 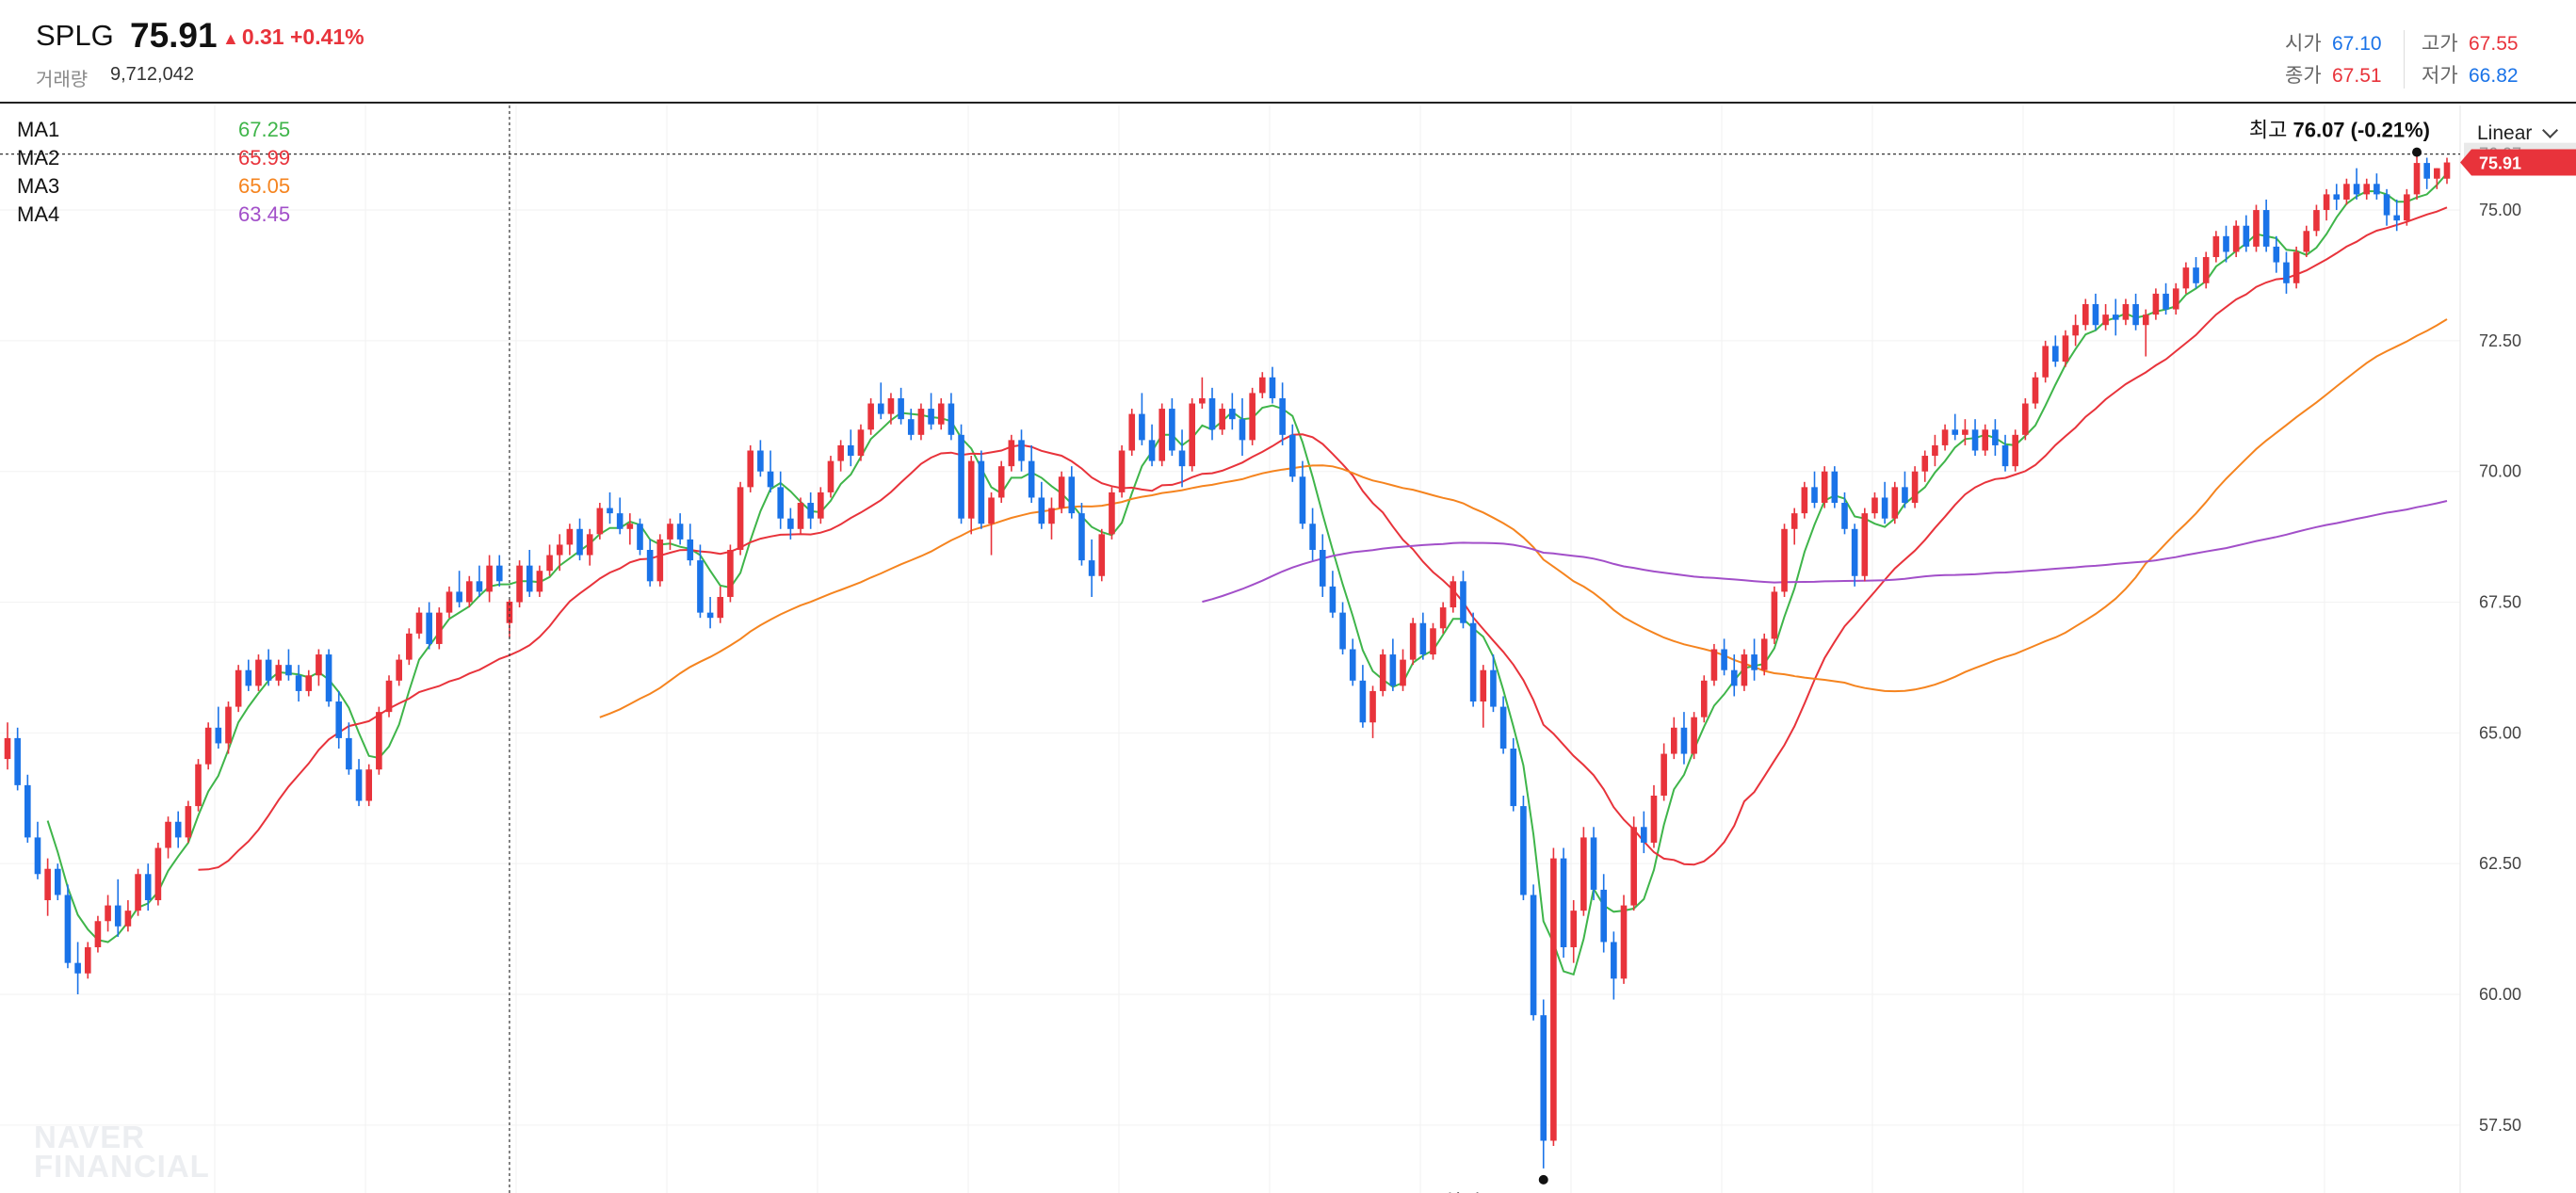 I want to click on scale-dropdown: Linear, so click(x=2518, y=133).